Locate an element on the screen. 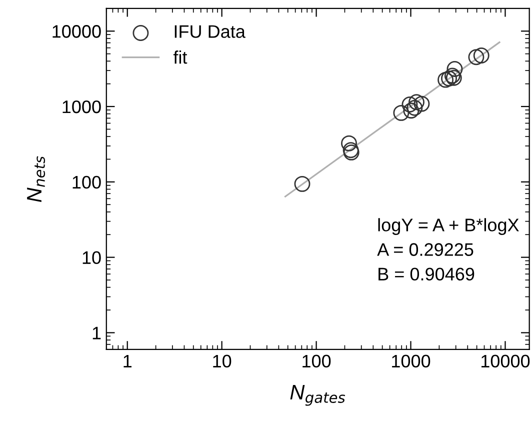 This screenshot has height=421, width=532. annotation: B = 0.90469 is located at coordinates (426, 274).